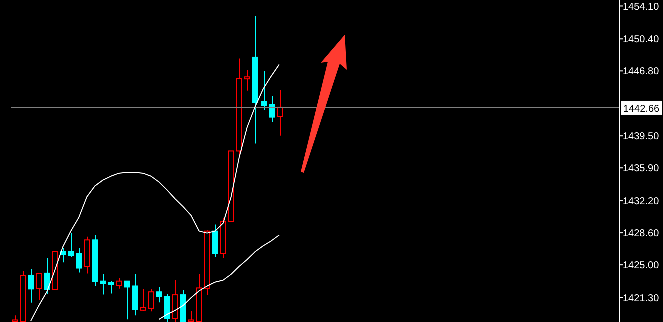 The height and width of the screenshot is (322, 663). I want to click on y-tick-label: 1428.60, so click(641, 234).